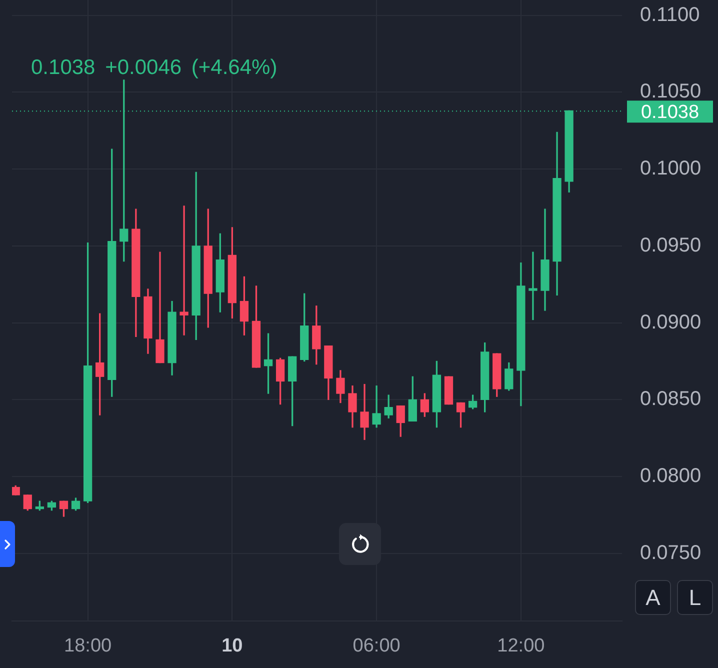  Describe the element at coordinates (671, 322) in the screenshot. I see `y-tick-label: 0.0900` at that location.